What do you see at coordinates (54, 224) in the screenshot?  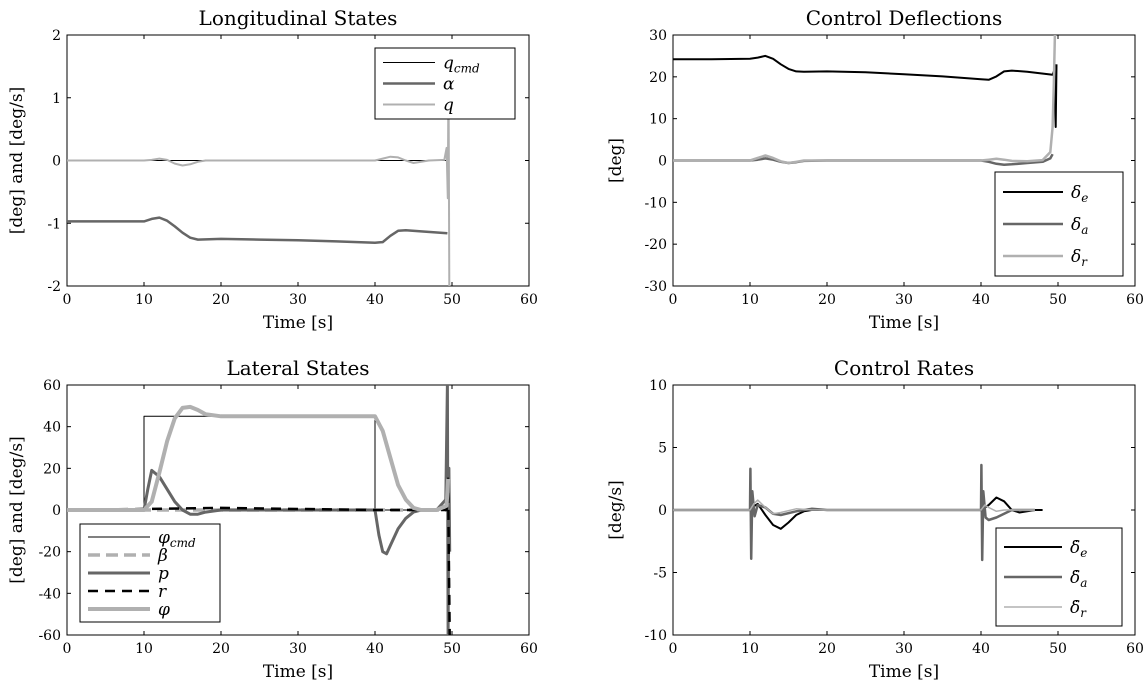 I see `y-tick-label: -1` at bounding box center [54, 224].